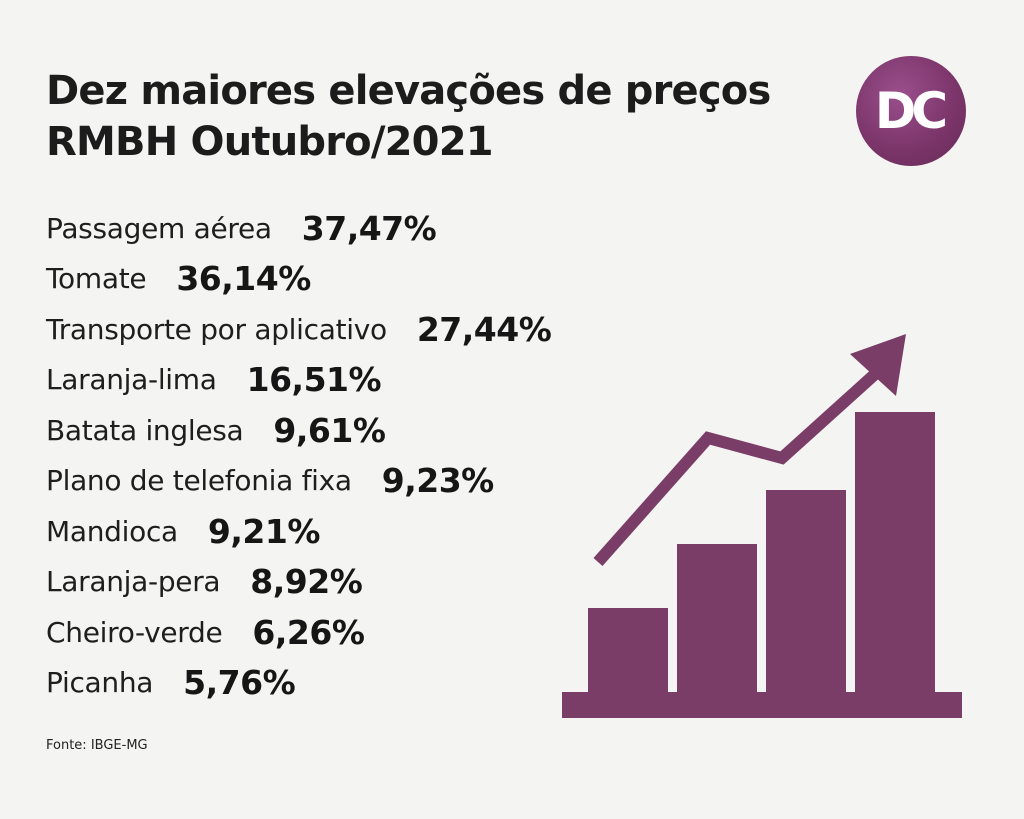 The width and height of the screenshot is (1024, 819). Describe the element at coordinates (329, 430) in the screenshot. I see `item-value: 9,61%` at that location.